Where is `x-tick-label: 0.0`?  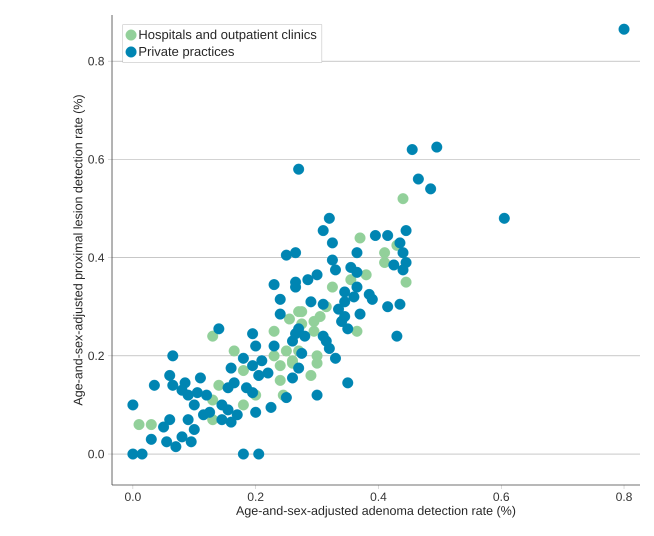
x-tick-label: 0.0 is located at coordinates (133, 497).